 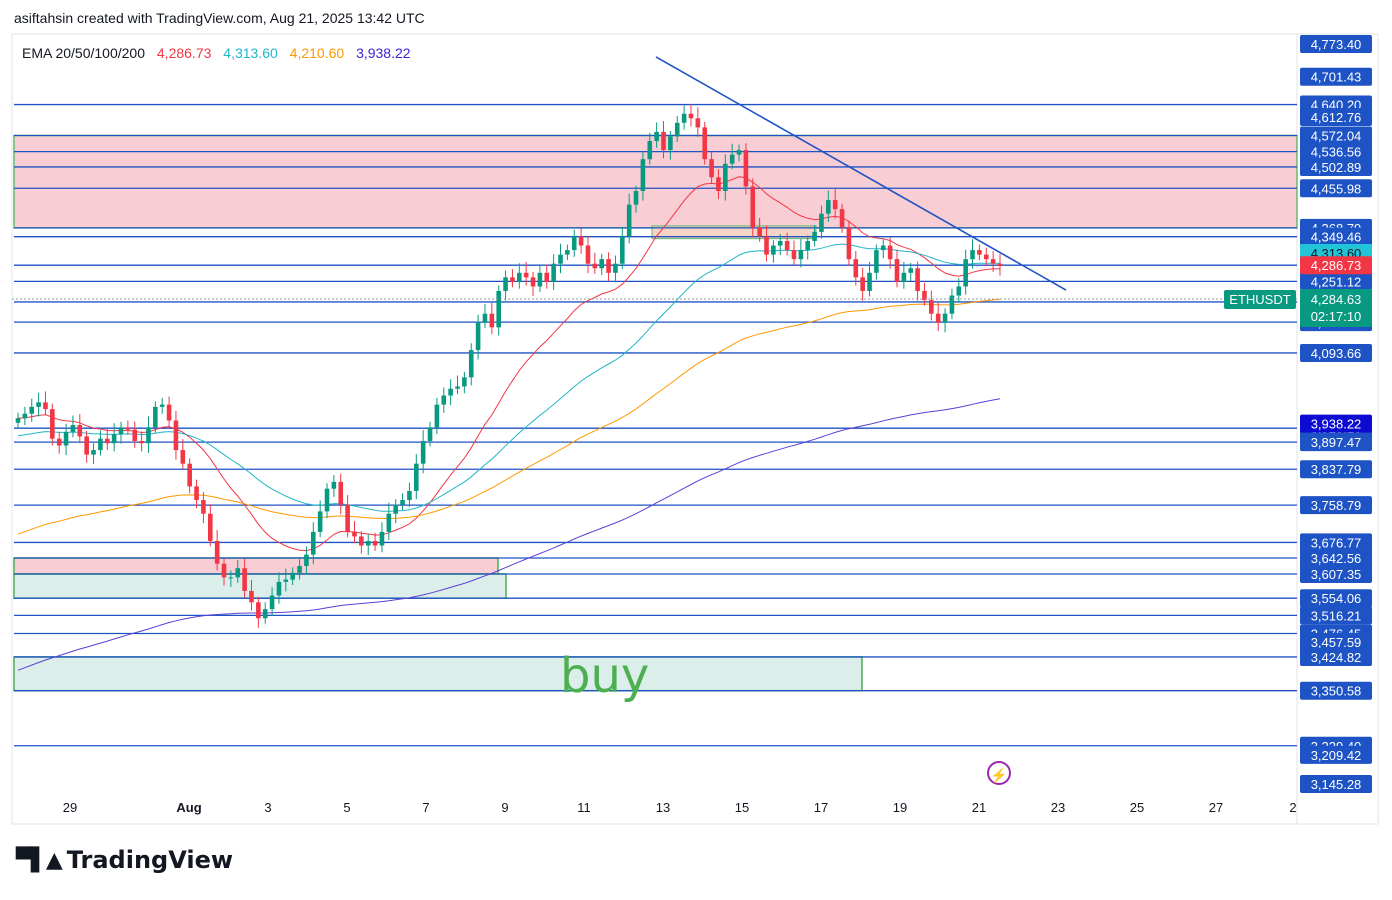 What do you see at coordinates (1336, 44) in the screenshot?
I see `price-scale-label: 4,773.40` at bounding box center [1336, 44].